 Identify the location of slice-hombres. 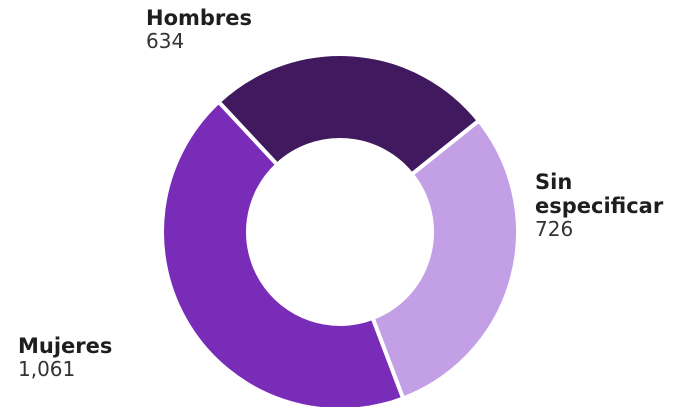
(348, 115).